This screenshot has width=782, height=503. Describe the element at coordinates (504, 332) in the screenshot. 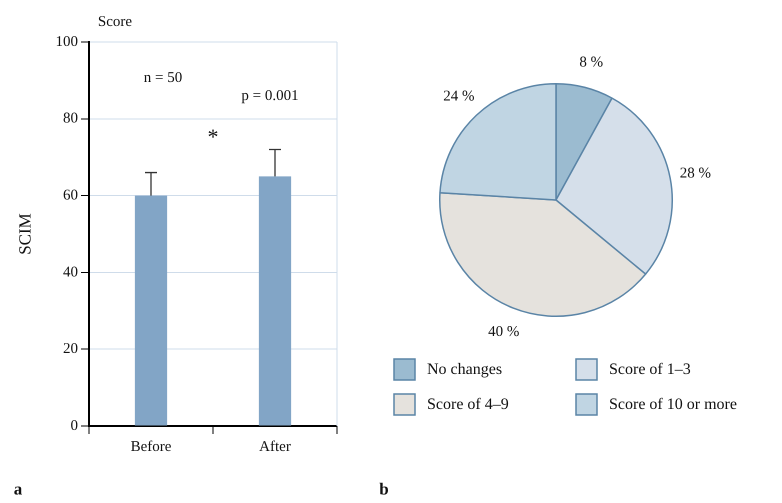

I see `data-label: 40 %` at that location.